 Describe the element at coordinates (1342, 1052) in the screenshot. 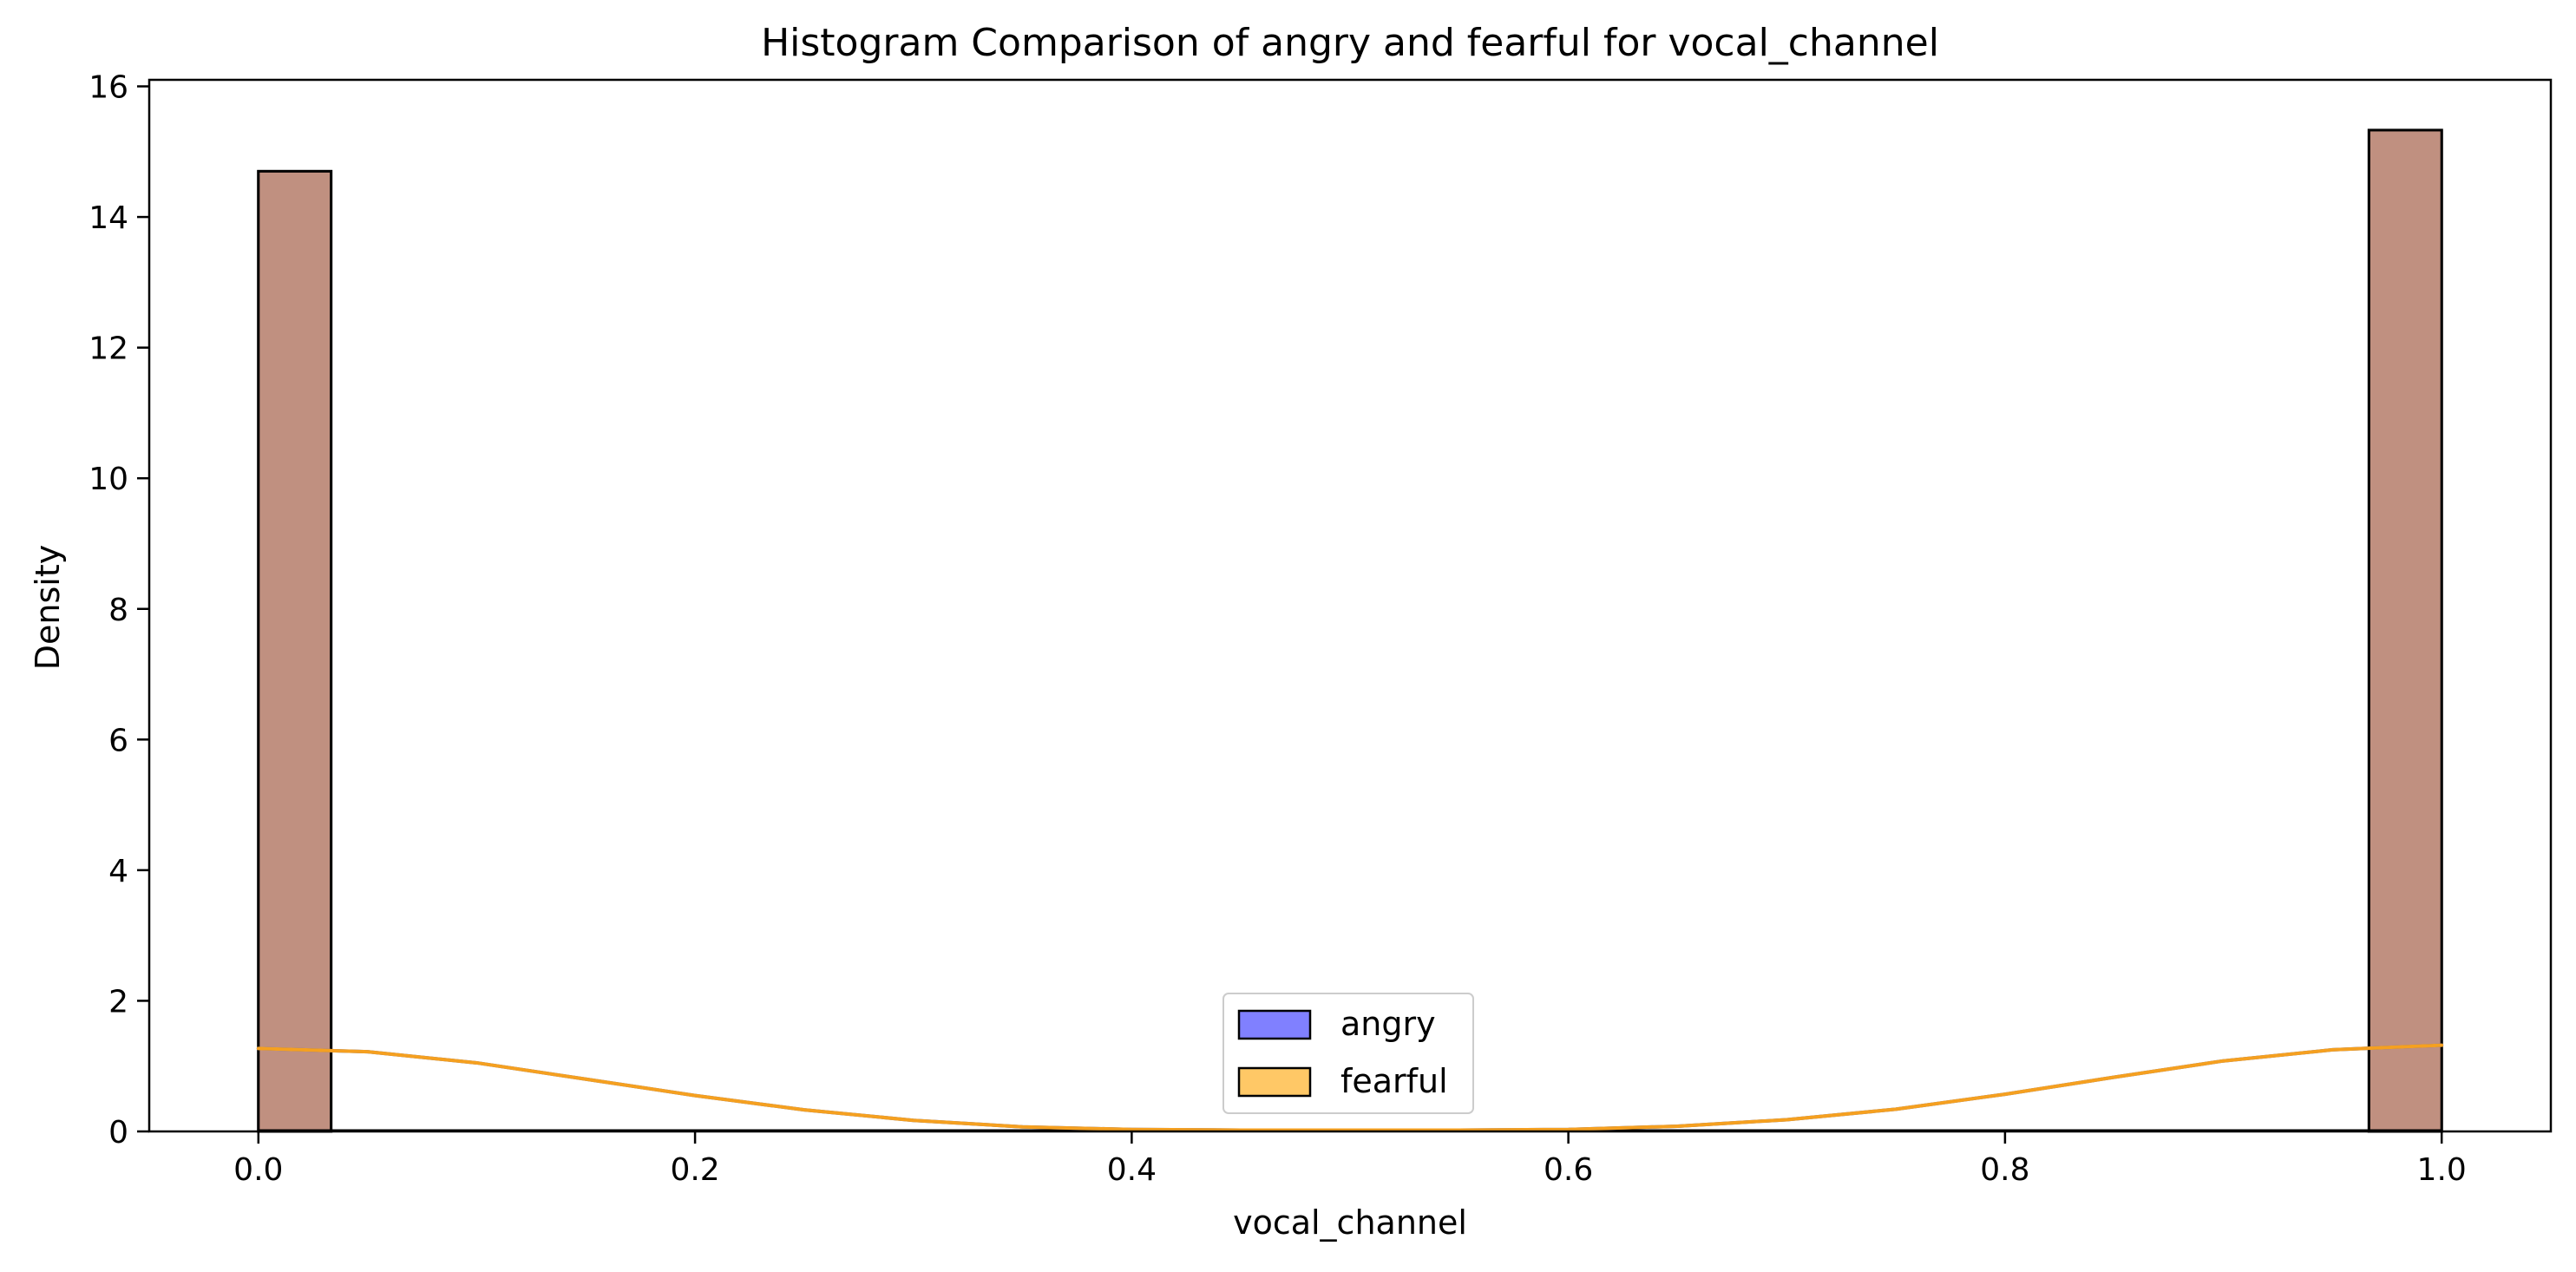

I see `legend-items: angry fearful` at that location.